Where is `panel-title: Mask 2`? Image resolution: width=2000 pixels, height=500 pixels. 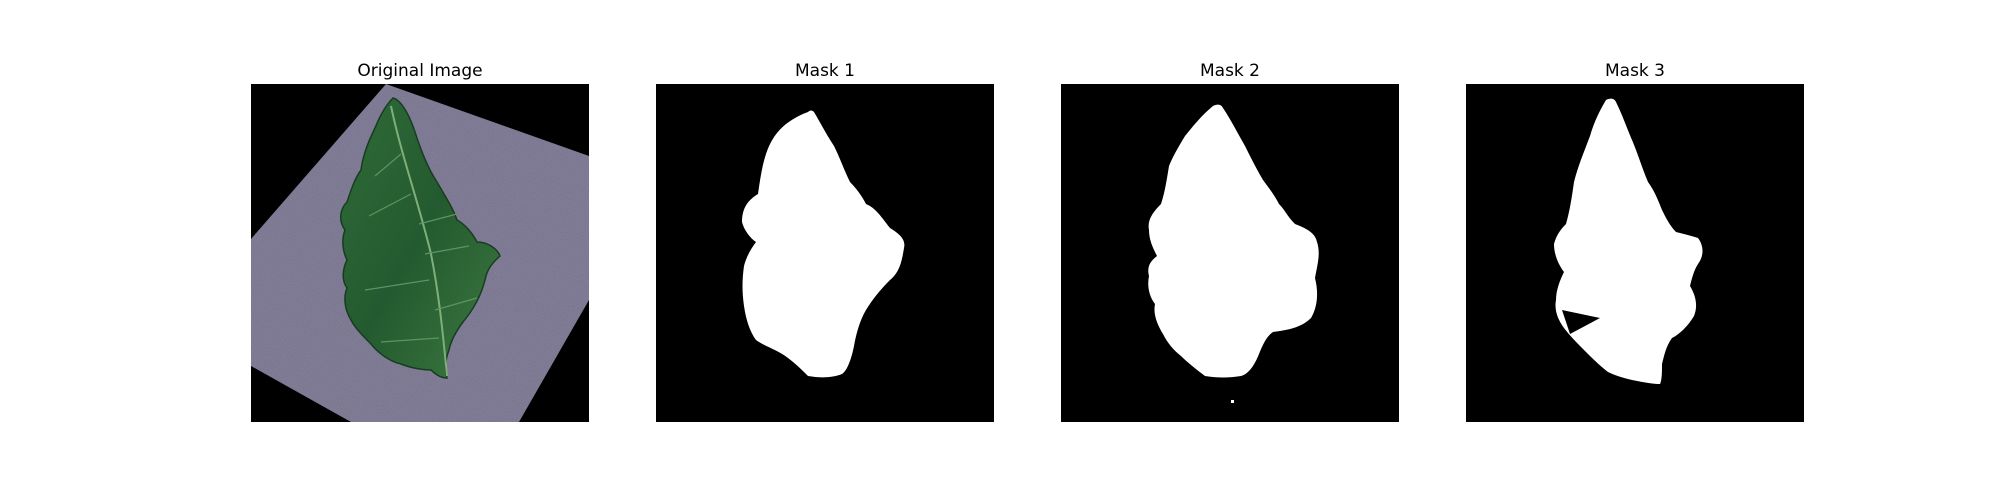
panel-title: Mask 2 is located at coordinates (1229, 71).